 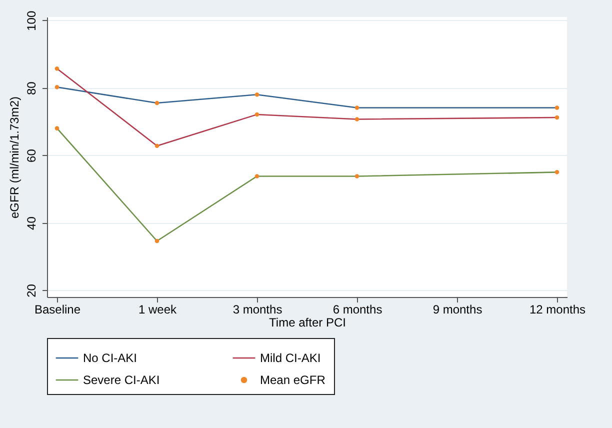 What do you see at coordinates (31, 291) in the screenshot?
I see `y-tick-label: 20` at bounding box center [31, 291].